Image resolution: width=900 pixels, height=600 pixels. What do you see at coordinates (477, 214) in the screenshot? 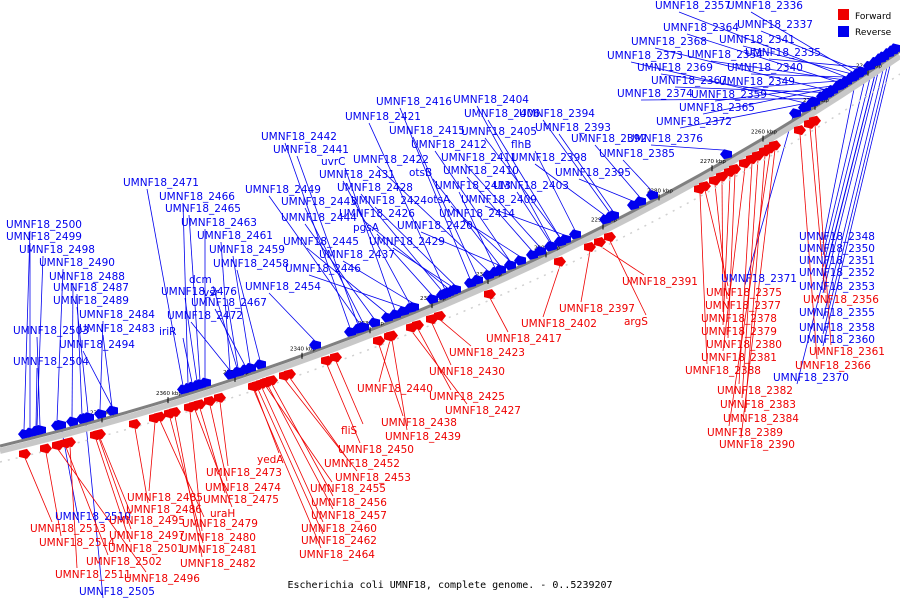
I see `gene-label: UMNF18_2414` at bounding box center [477, 214].